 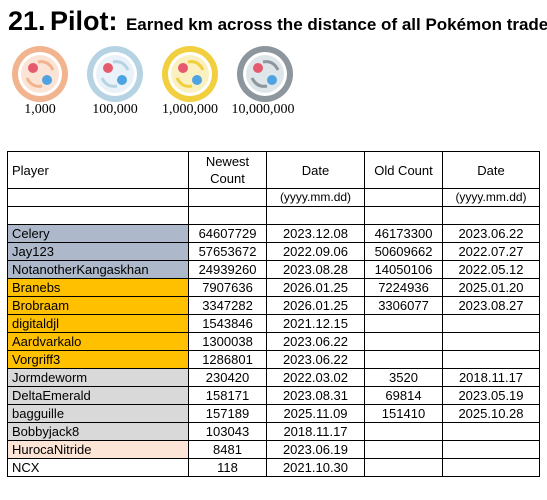 I want to click on old-date: 2023.06.22, so click(x=491, y=233).